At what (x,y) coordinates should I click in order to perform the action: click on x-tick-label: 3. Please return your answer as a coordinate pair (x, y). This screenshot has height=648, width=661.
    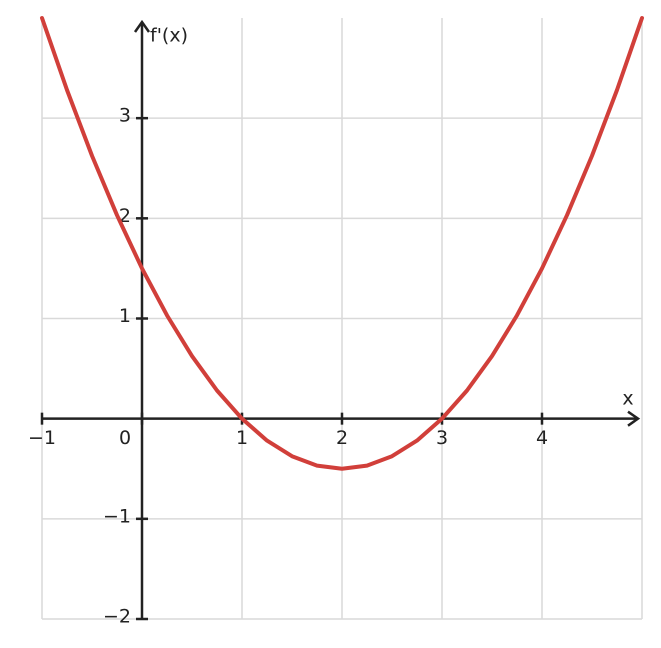
    Looking at the image, I should click on (442, 438).